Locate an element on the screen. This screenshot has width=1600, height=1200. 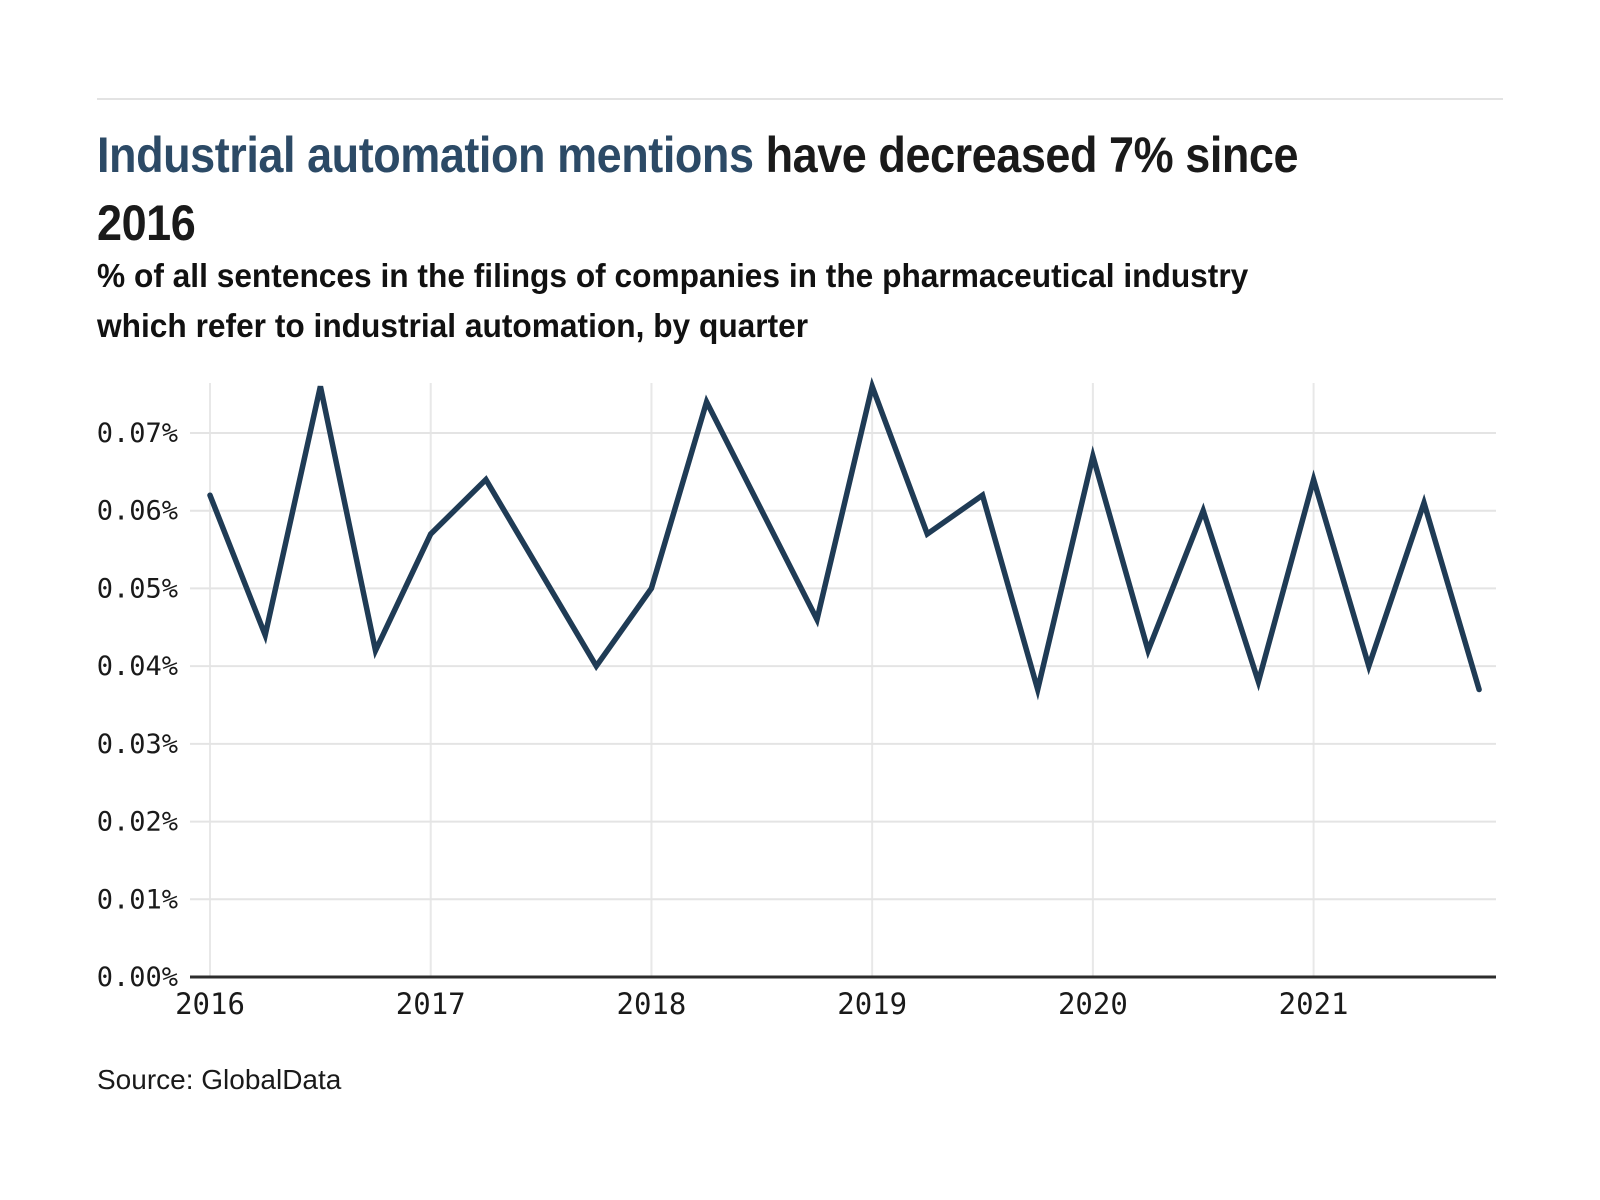
y-tick-label-0.07%: 0.07% is located at coordinates (137, 433).